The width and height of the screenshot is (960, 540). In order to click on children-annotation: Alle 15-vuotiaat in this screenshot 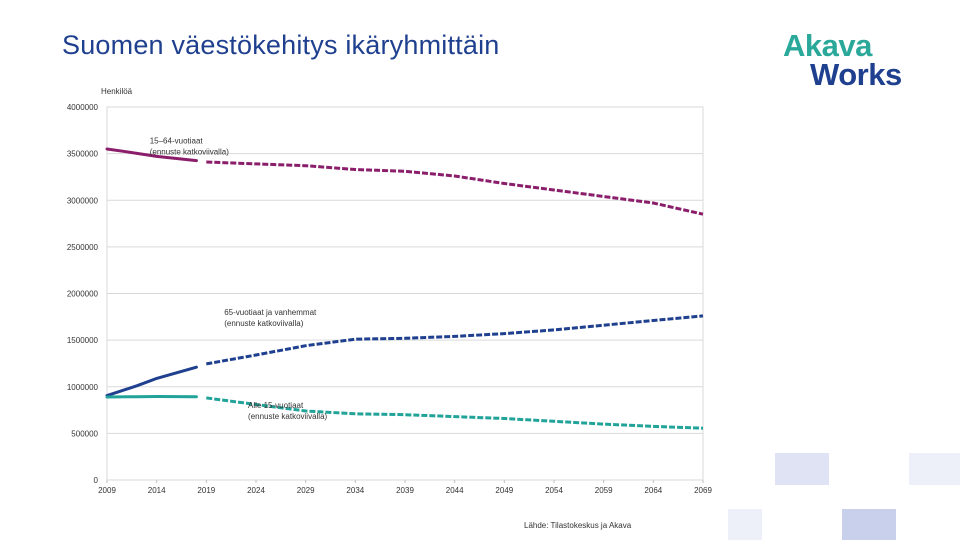, I will do `click(276, 405)`.